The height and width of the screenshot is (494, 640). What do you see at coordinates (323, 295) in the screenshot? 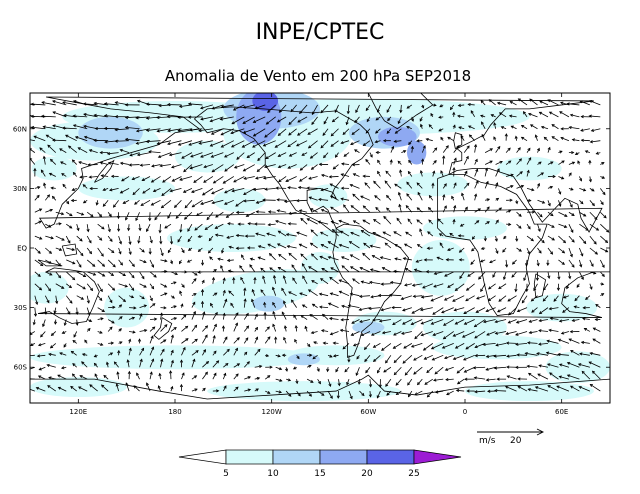
I see `coastline` at bounding box center [323, 295].